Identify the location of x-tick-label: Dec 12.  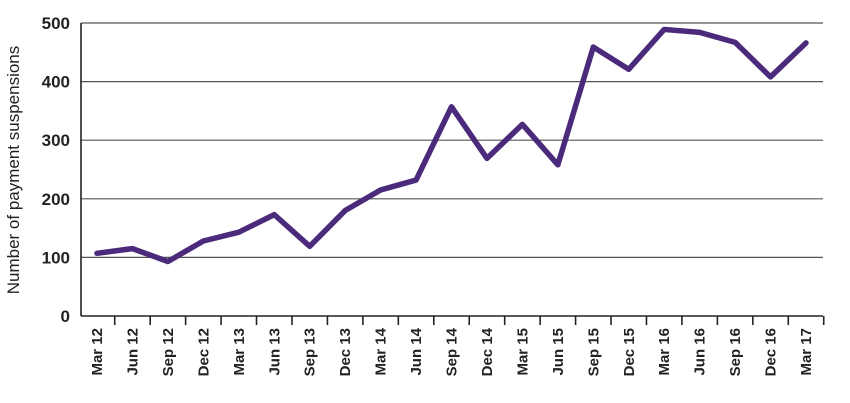
(203, 352).